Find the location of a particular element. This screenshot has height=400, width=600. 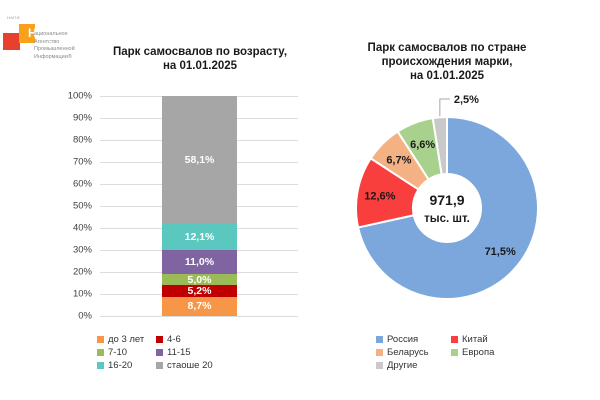

bar-segment-0: 8,7% is located at coordinates (199, 306).